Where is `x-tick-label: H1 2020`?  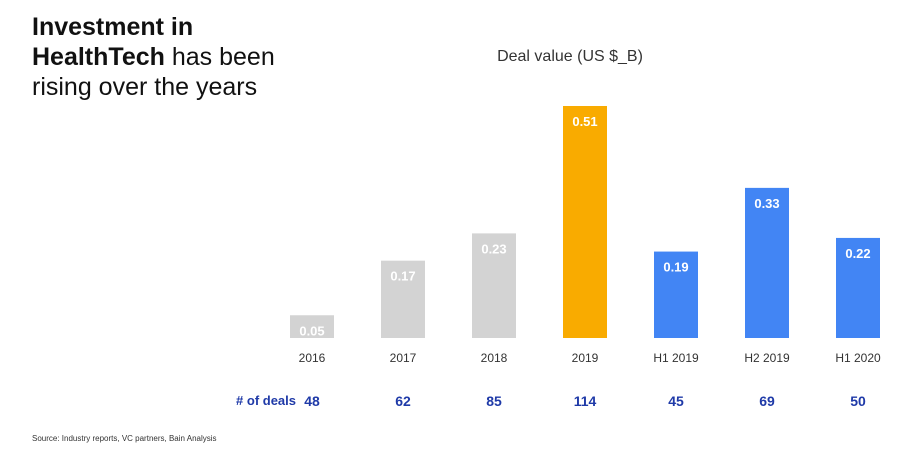 x-tick-label: H1 2020 is located at coordinates (858, 358).